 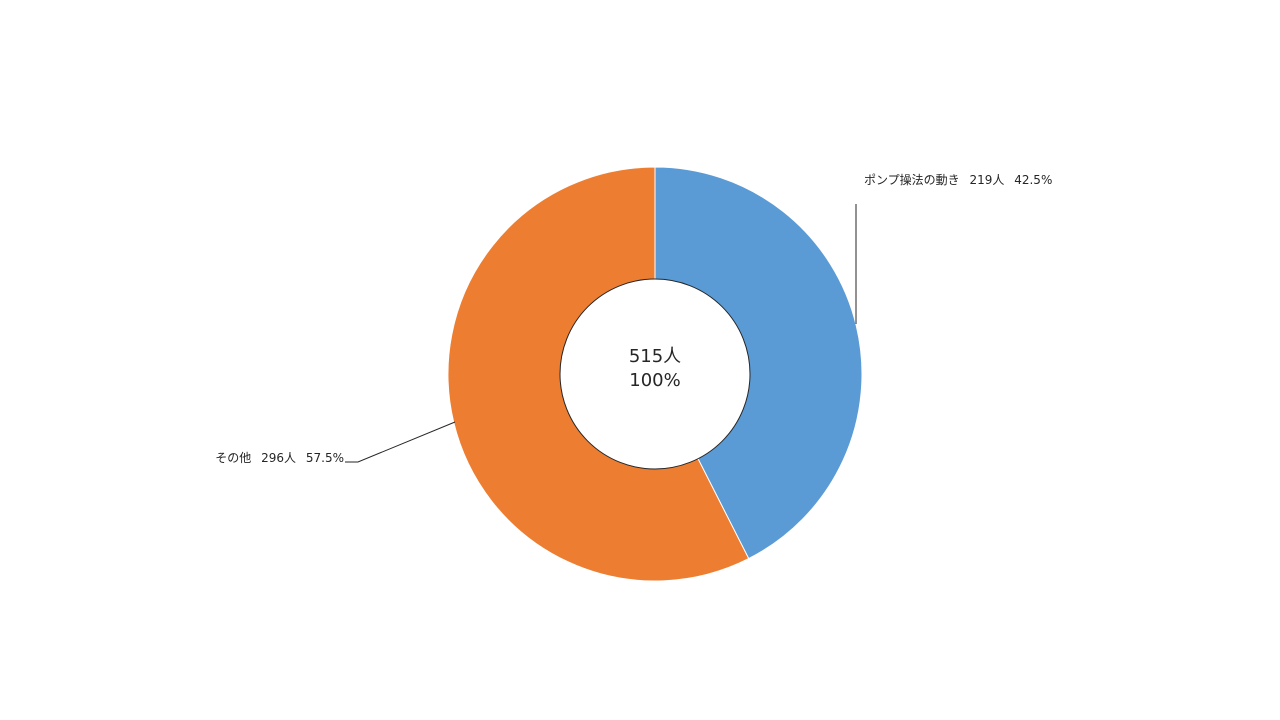 I want to click on data-label-other-category: その他, so click(x=233, y=458).